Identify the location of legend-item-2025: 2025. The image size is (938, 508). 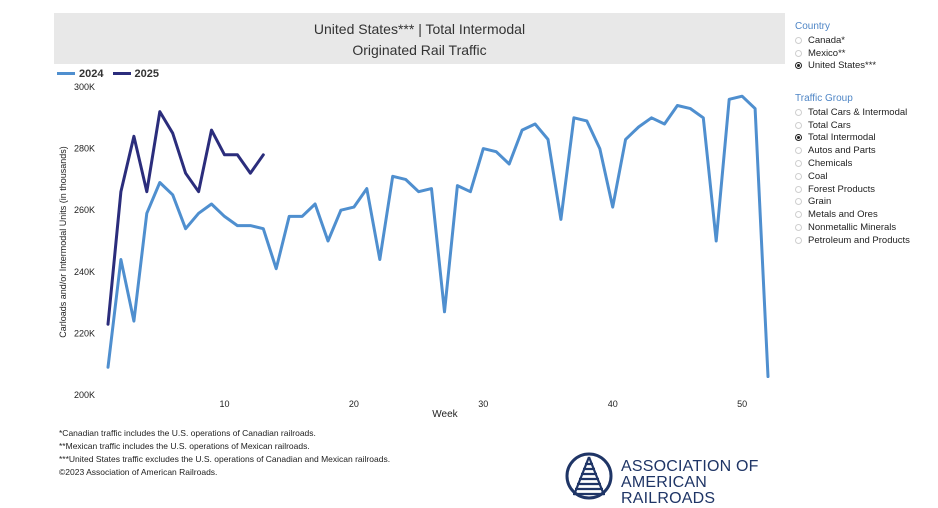
(136, 73).